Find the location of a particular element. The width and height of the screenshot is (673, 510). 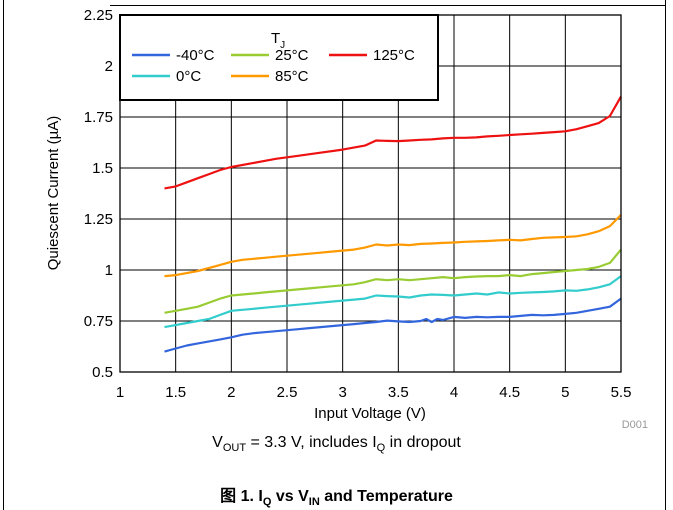

y-tick-label: 0.75 is located at coordinates (98, 321).